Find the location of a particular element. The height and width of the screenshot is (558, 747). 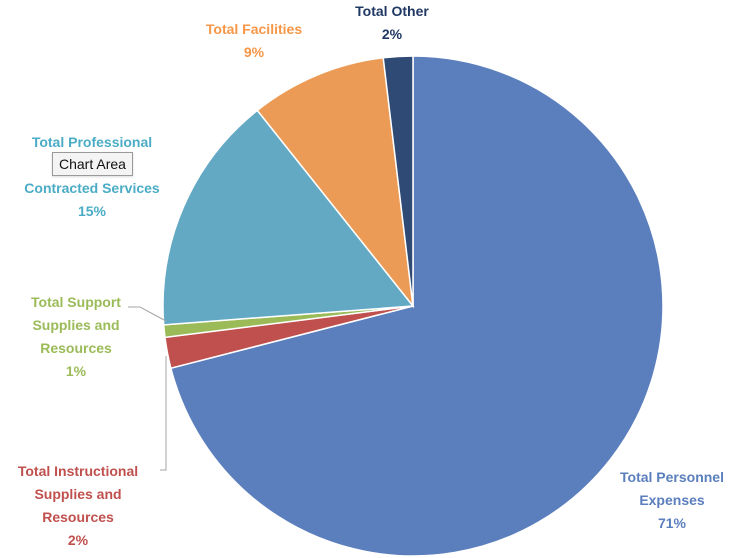

slice-data-label: Total Facilities 9% is located at coordinates (254, 40).